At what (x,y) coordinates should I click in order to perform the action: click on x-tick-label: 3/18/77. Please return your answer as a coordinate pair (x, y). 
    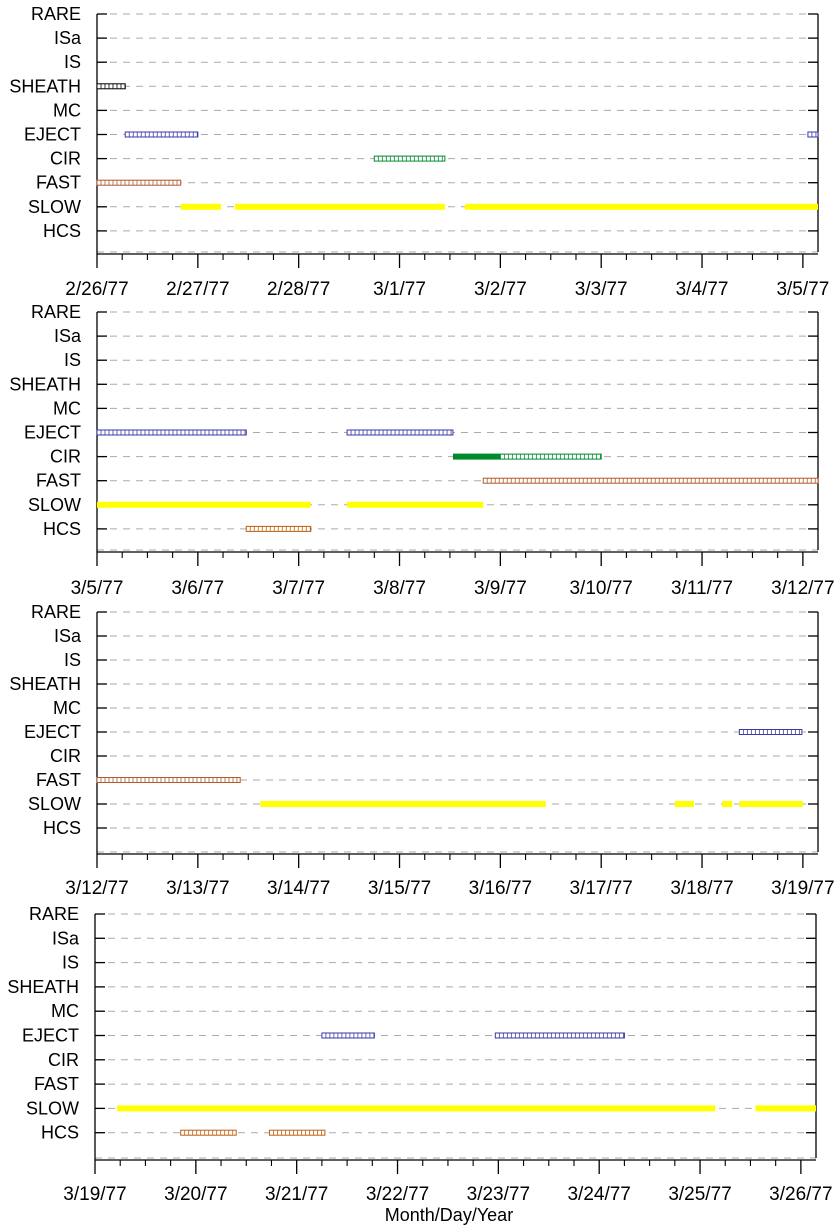
    Looking at the image, I should click on (701, 888).